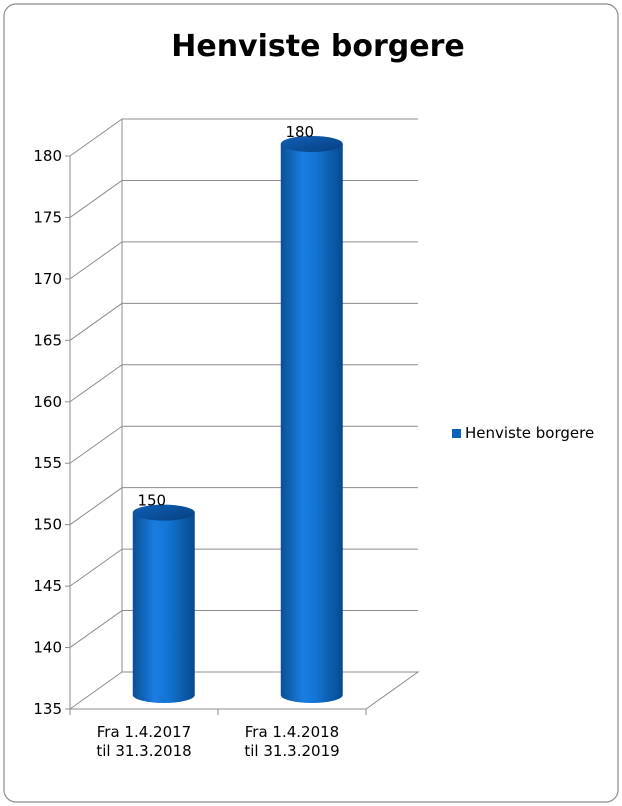 Image resolution: width=622 pixels, height=806 pixels. What do you see at coordinates (47, 525) in the screenshot?
I see `y-tick-label-150: 150` at bounding box center [47, 525].